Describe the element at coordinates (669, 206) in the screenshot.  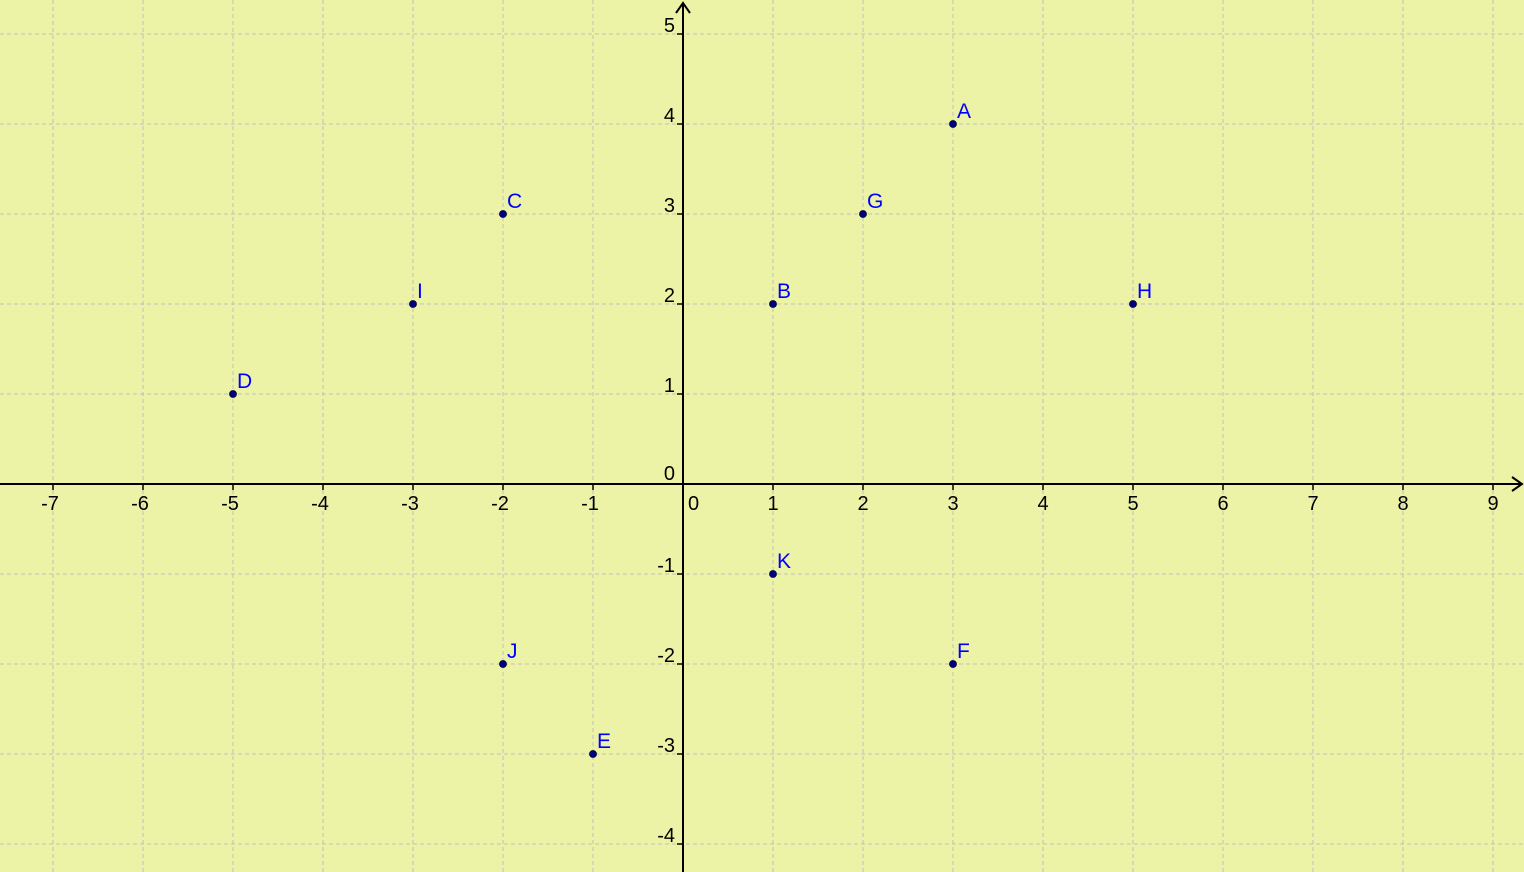
I see `y-tick-label: 3` at that location.